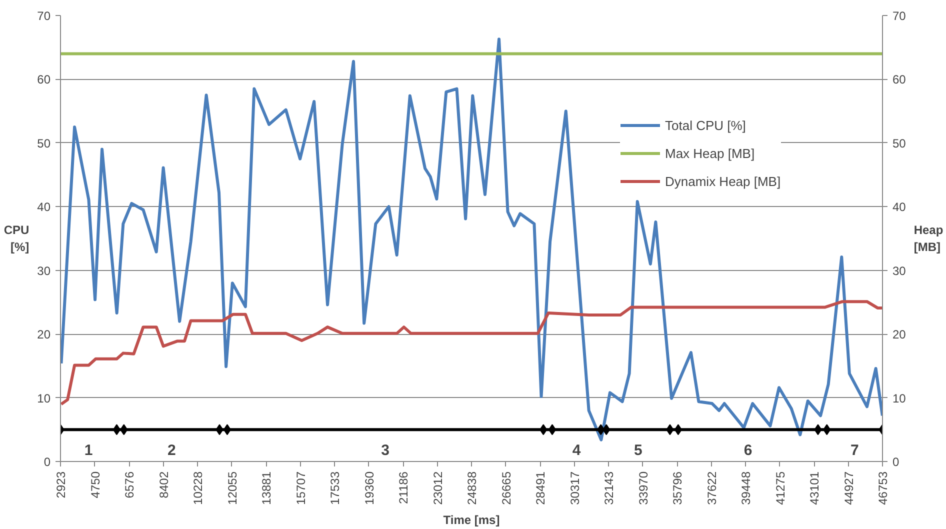 This screenshot has width=946, height=529. Describe the element at coordinates (403, 487) in the screenshot. I see `x-tick-label: 21186` at that location.